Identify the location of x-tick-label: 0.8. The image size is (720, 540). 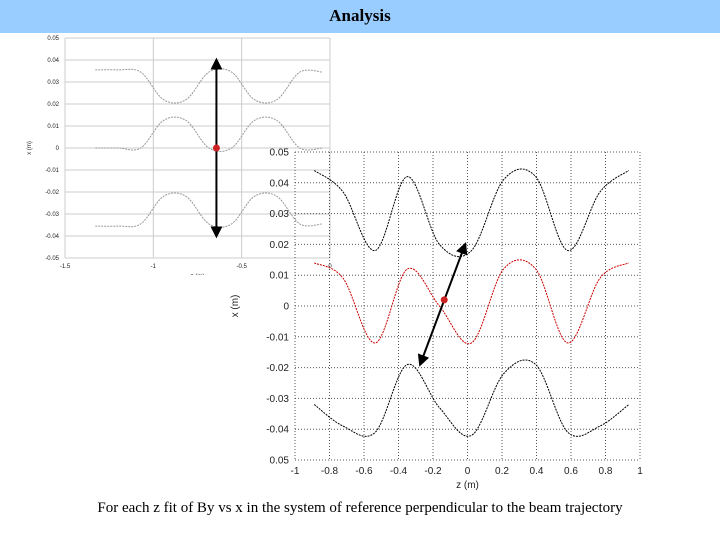
(606, 471).